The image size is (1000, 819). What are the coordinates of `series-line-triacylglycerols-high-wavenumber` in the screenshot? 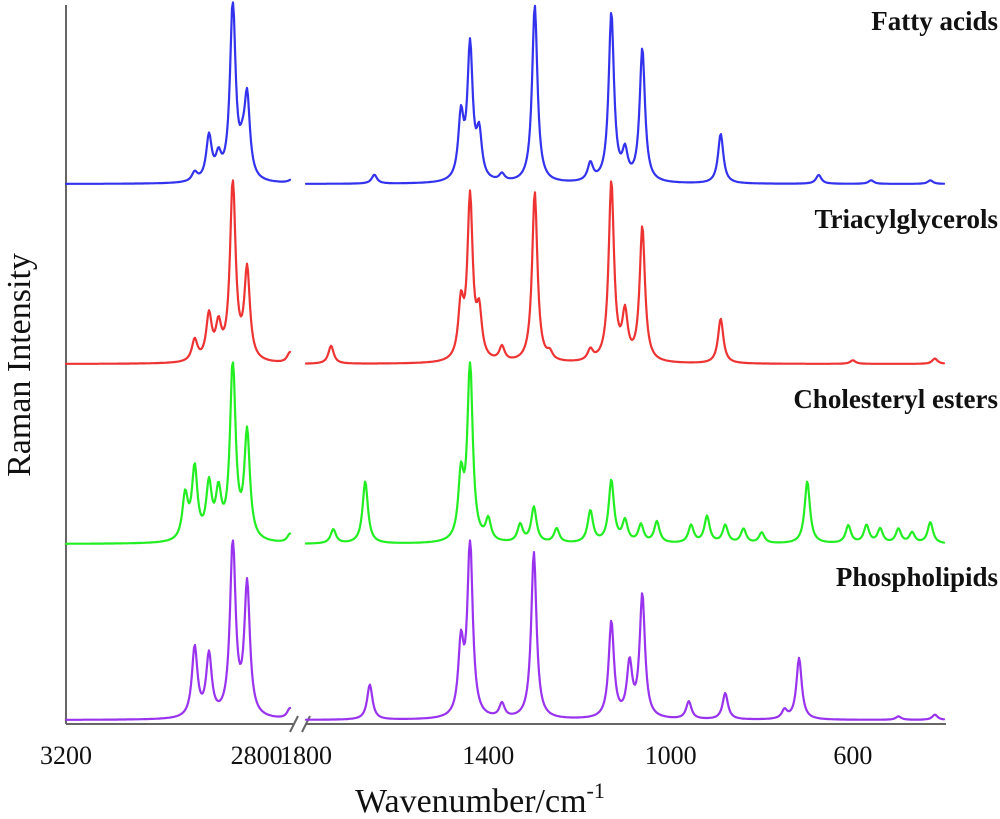 It's located at (178, 272).